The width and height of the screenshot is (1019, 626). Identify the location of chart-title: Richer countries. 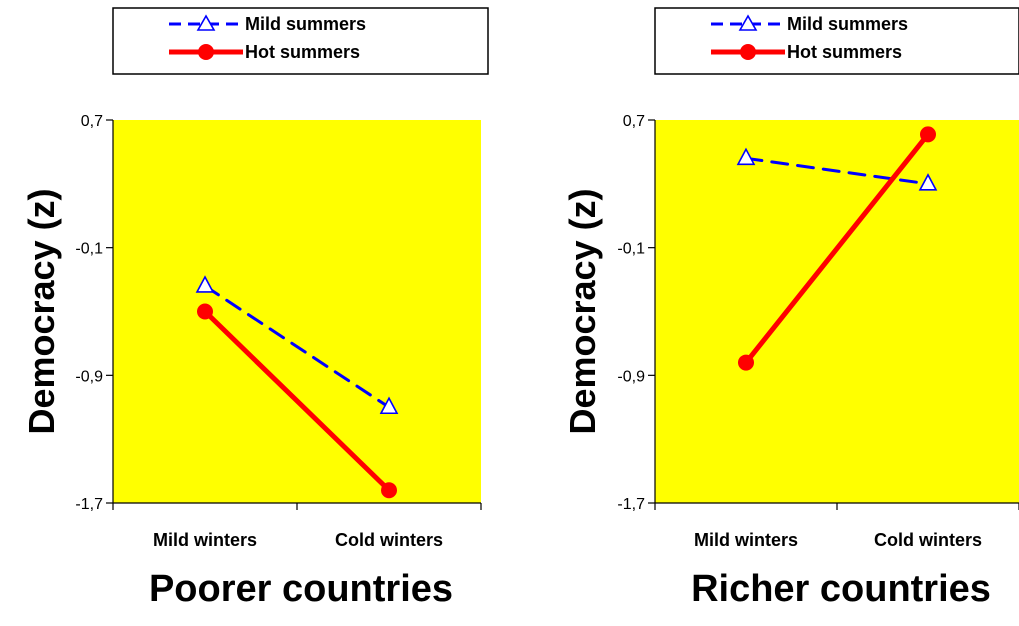
(841, 589).